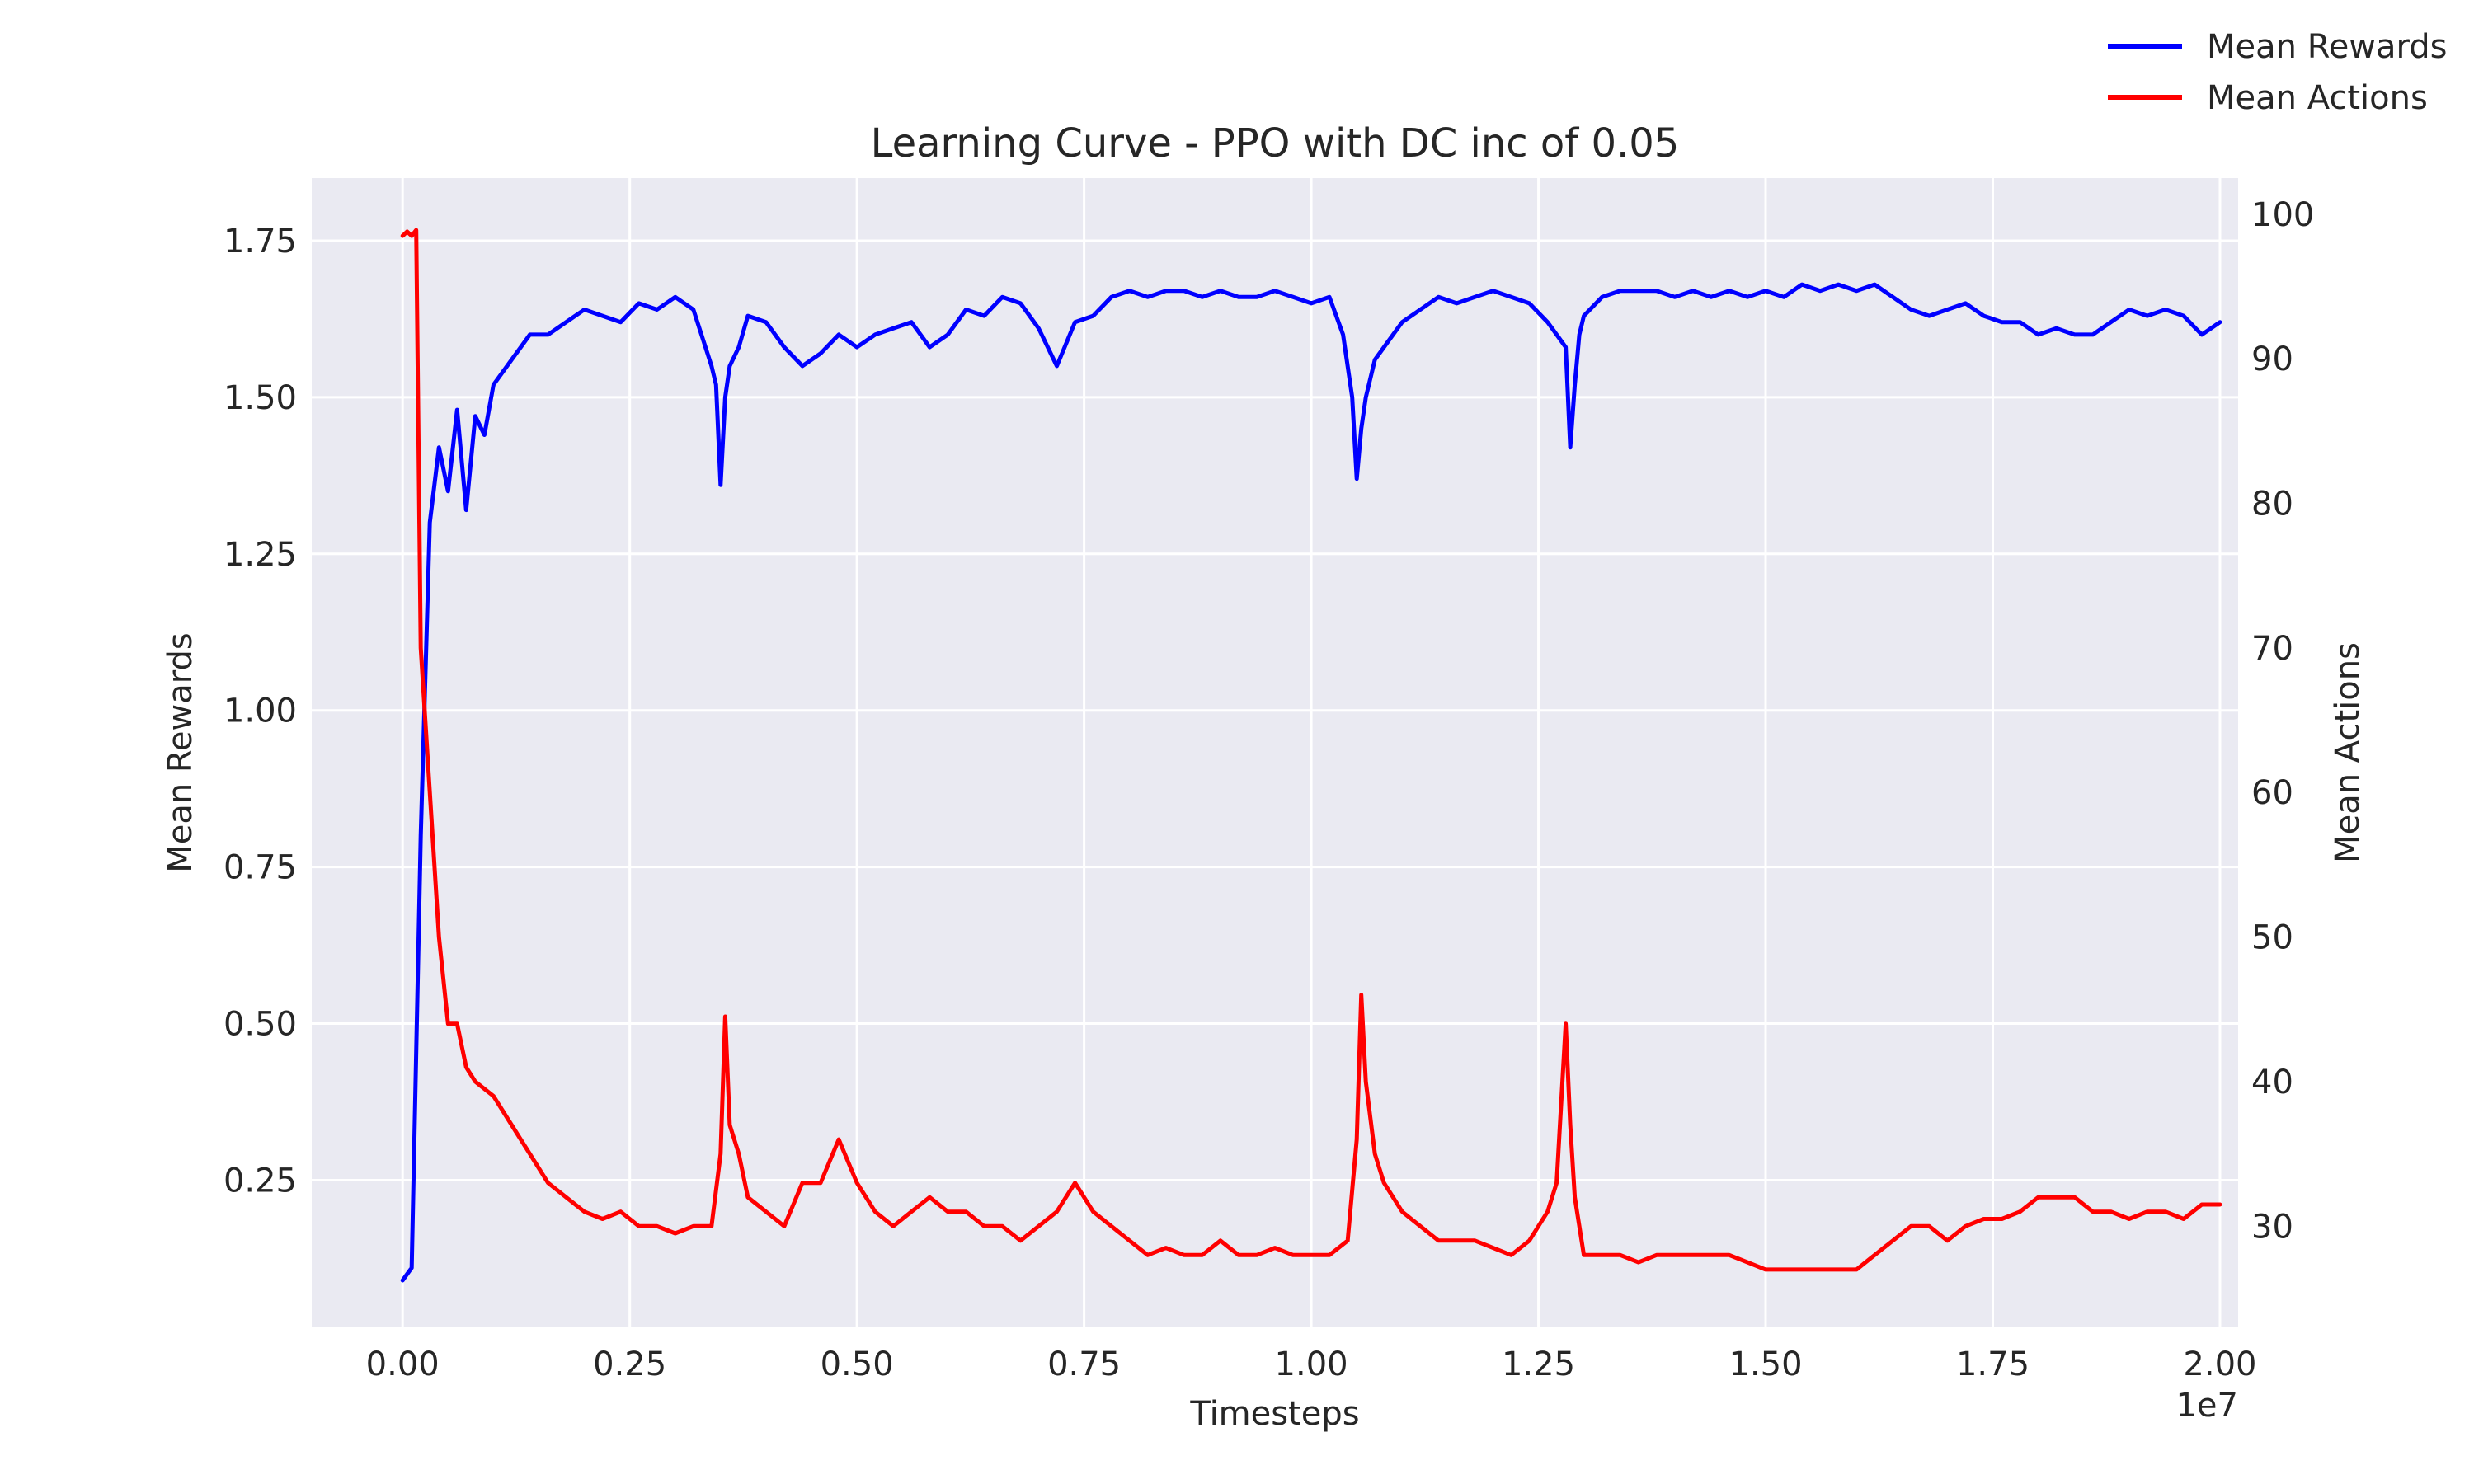  Describe the element at coordinates (2272, 938) in the screenshot. I see `right-y-tick-label: 50` at that location.